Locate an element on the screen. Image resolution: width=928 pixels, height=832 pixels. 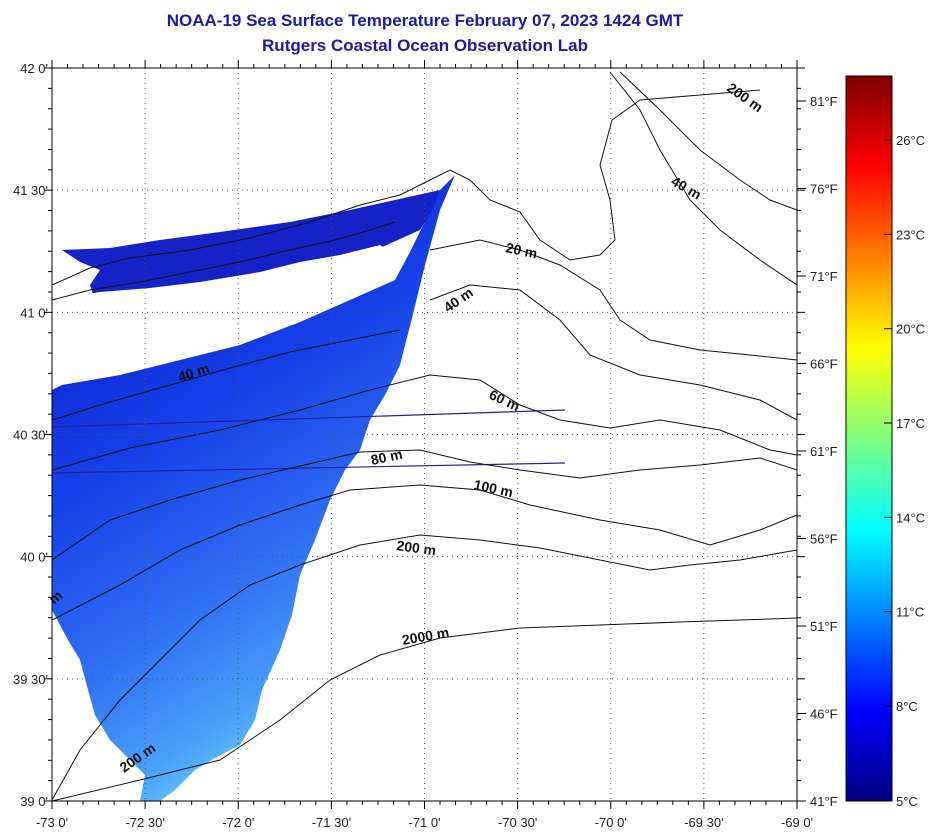
colorbar-f-label: 71°F is located at coordinates (824, 276).